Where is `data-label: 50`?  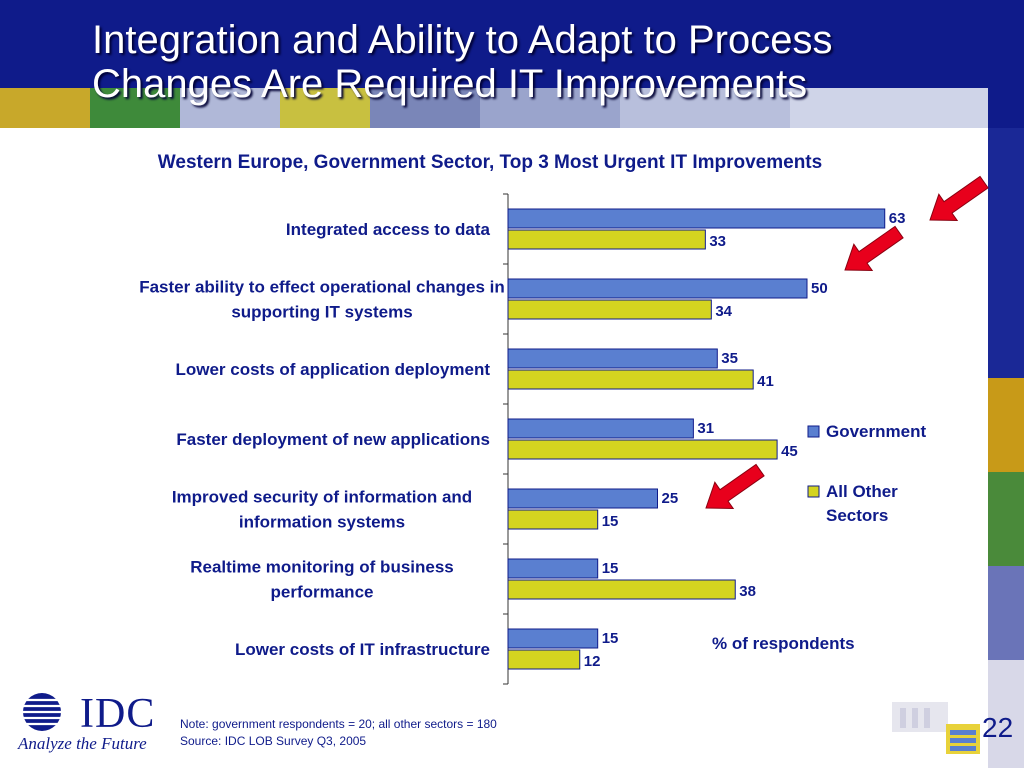 data-label: 50 is located at coordinates (819, 288).